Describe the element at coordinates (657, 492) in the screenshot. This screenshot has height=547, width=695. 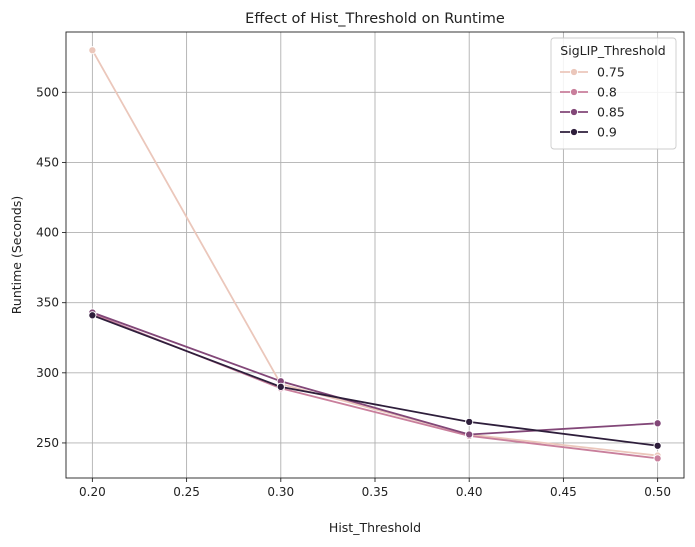
I see `x-tick-label: 0.50` at that location.